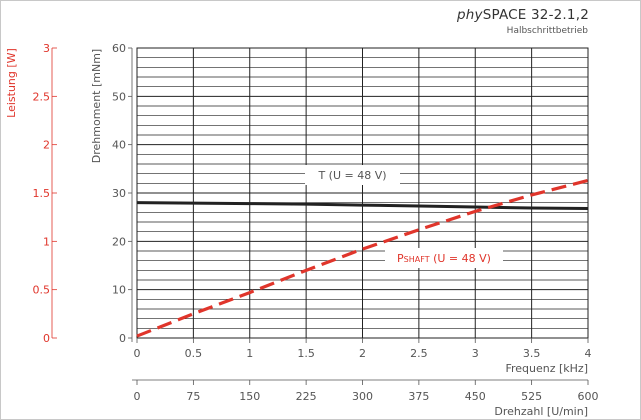 This screenshot has width=641, height=420. Describe the element at coordinates (362, 353) in the screenshot. I see `frequency-tick-label: 2` at that location.